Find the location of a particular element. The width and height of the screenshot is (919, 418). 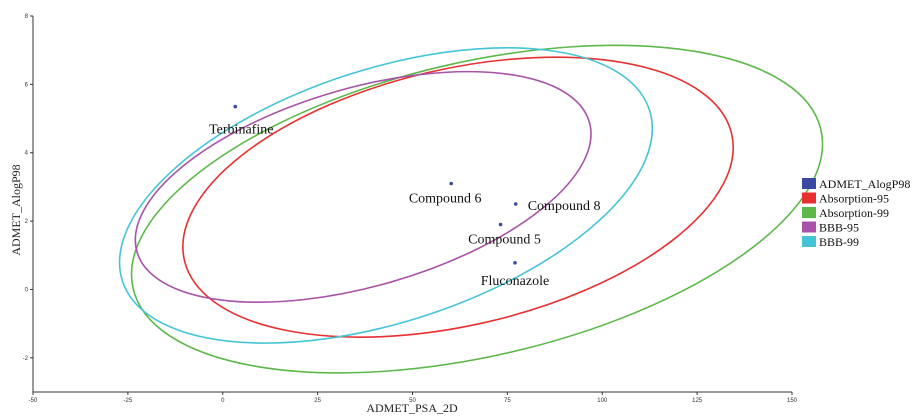

legend-label: BBB-95 is located at coordinates (839, 228).